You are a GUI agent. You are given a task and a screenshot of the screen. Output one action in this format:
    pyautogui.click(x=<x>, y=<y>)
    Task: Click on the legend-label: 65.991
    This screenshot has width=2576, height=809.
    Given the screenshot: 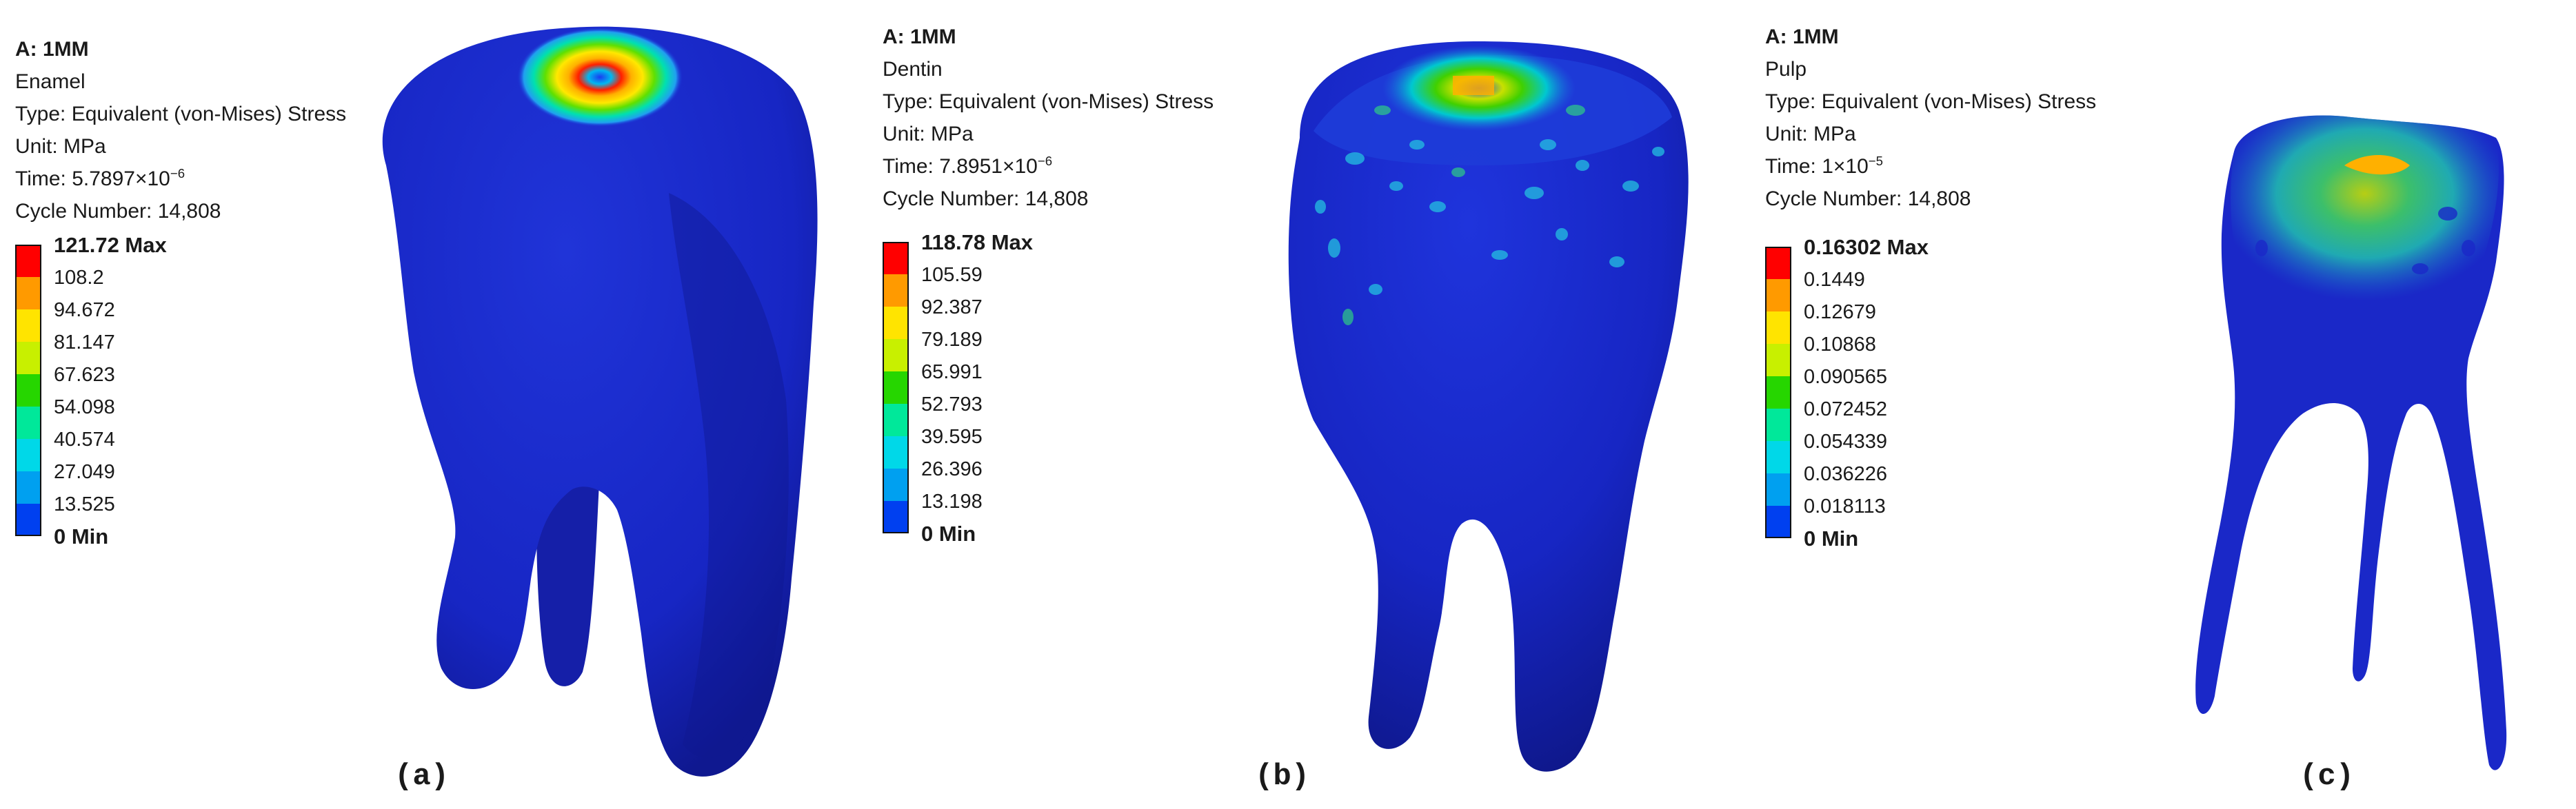 What is the action you would take?
    pyautogui.click(x=952, y=372)
    